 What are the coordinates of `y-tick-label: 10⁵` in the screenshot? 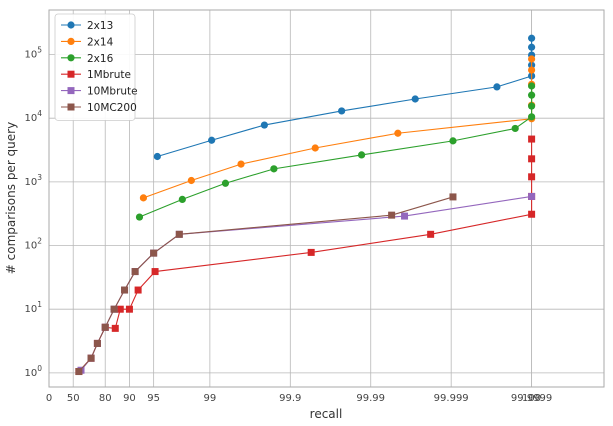 It's located at (33, 53).